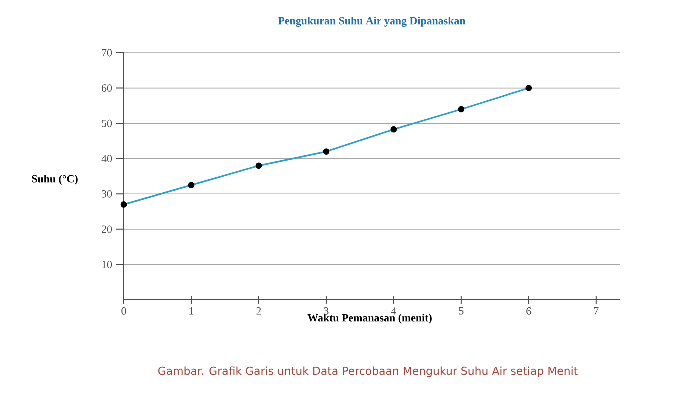  I want to click on x-tick-label: 5, so click(461, 311).